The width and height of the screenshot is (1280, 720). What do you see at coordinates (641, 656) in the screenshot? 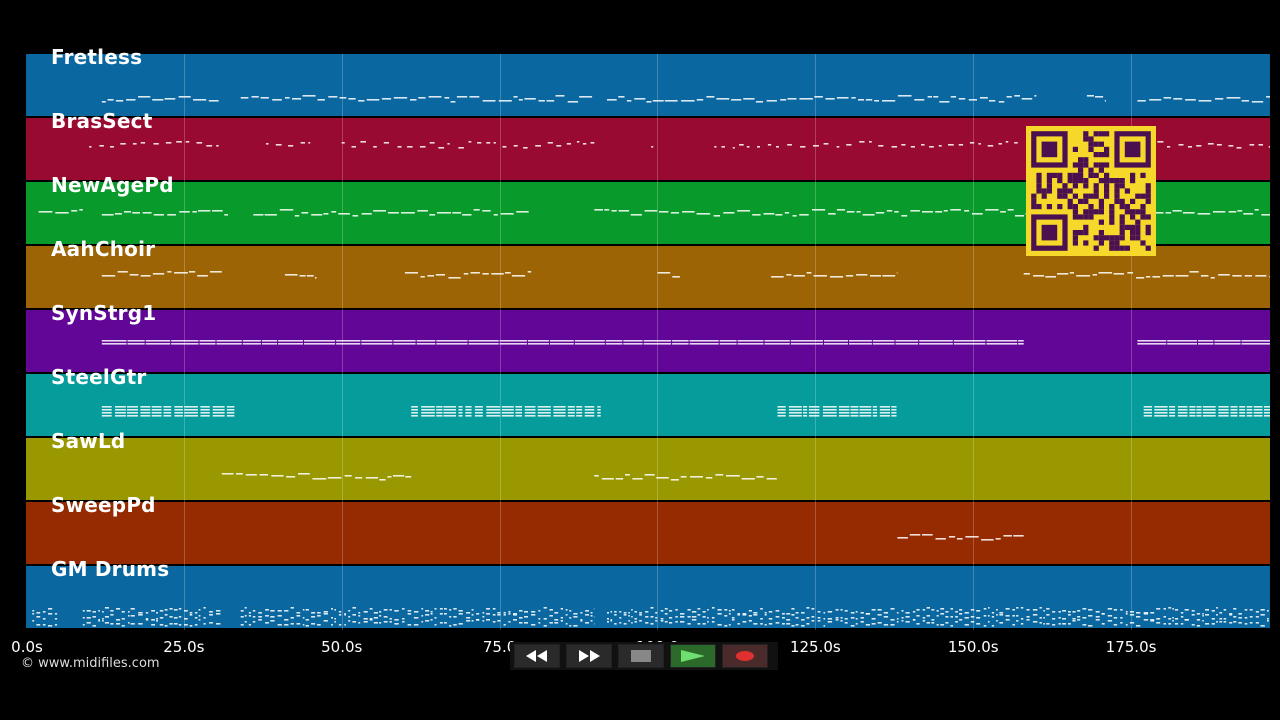
I see `stop-button` at bounding box center [641, 656].